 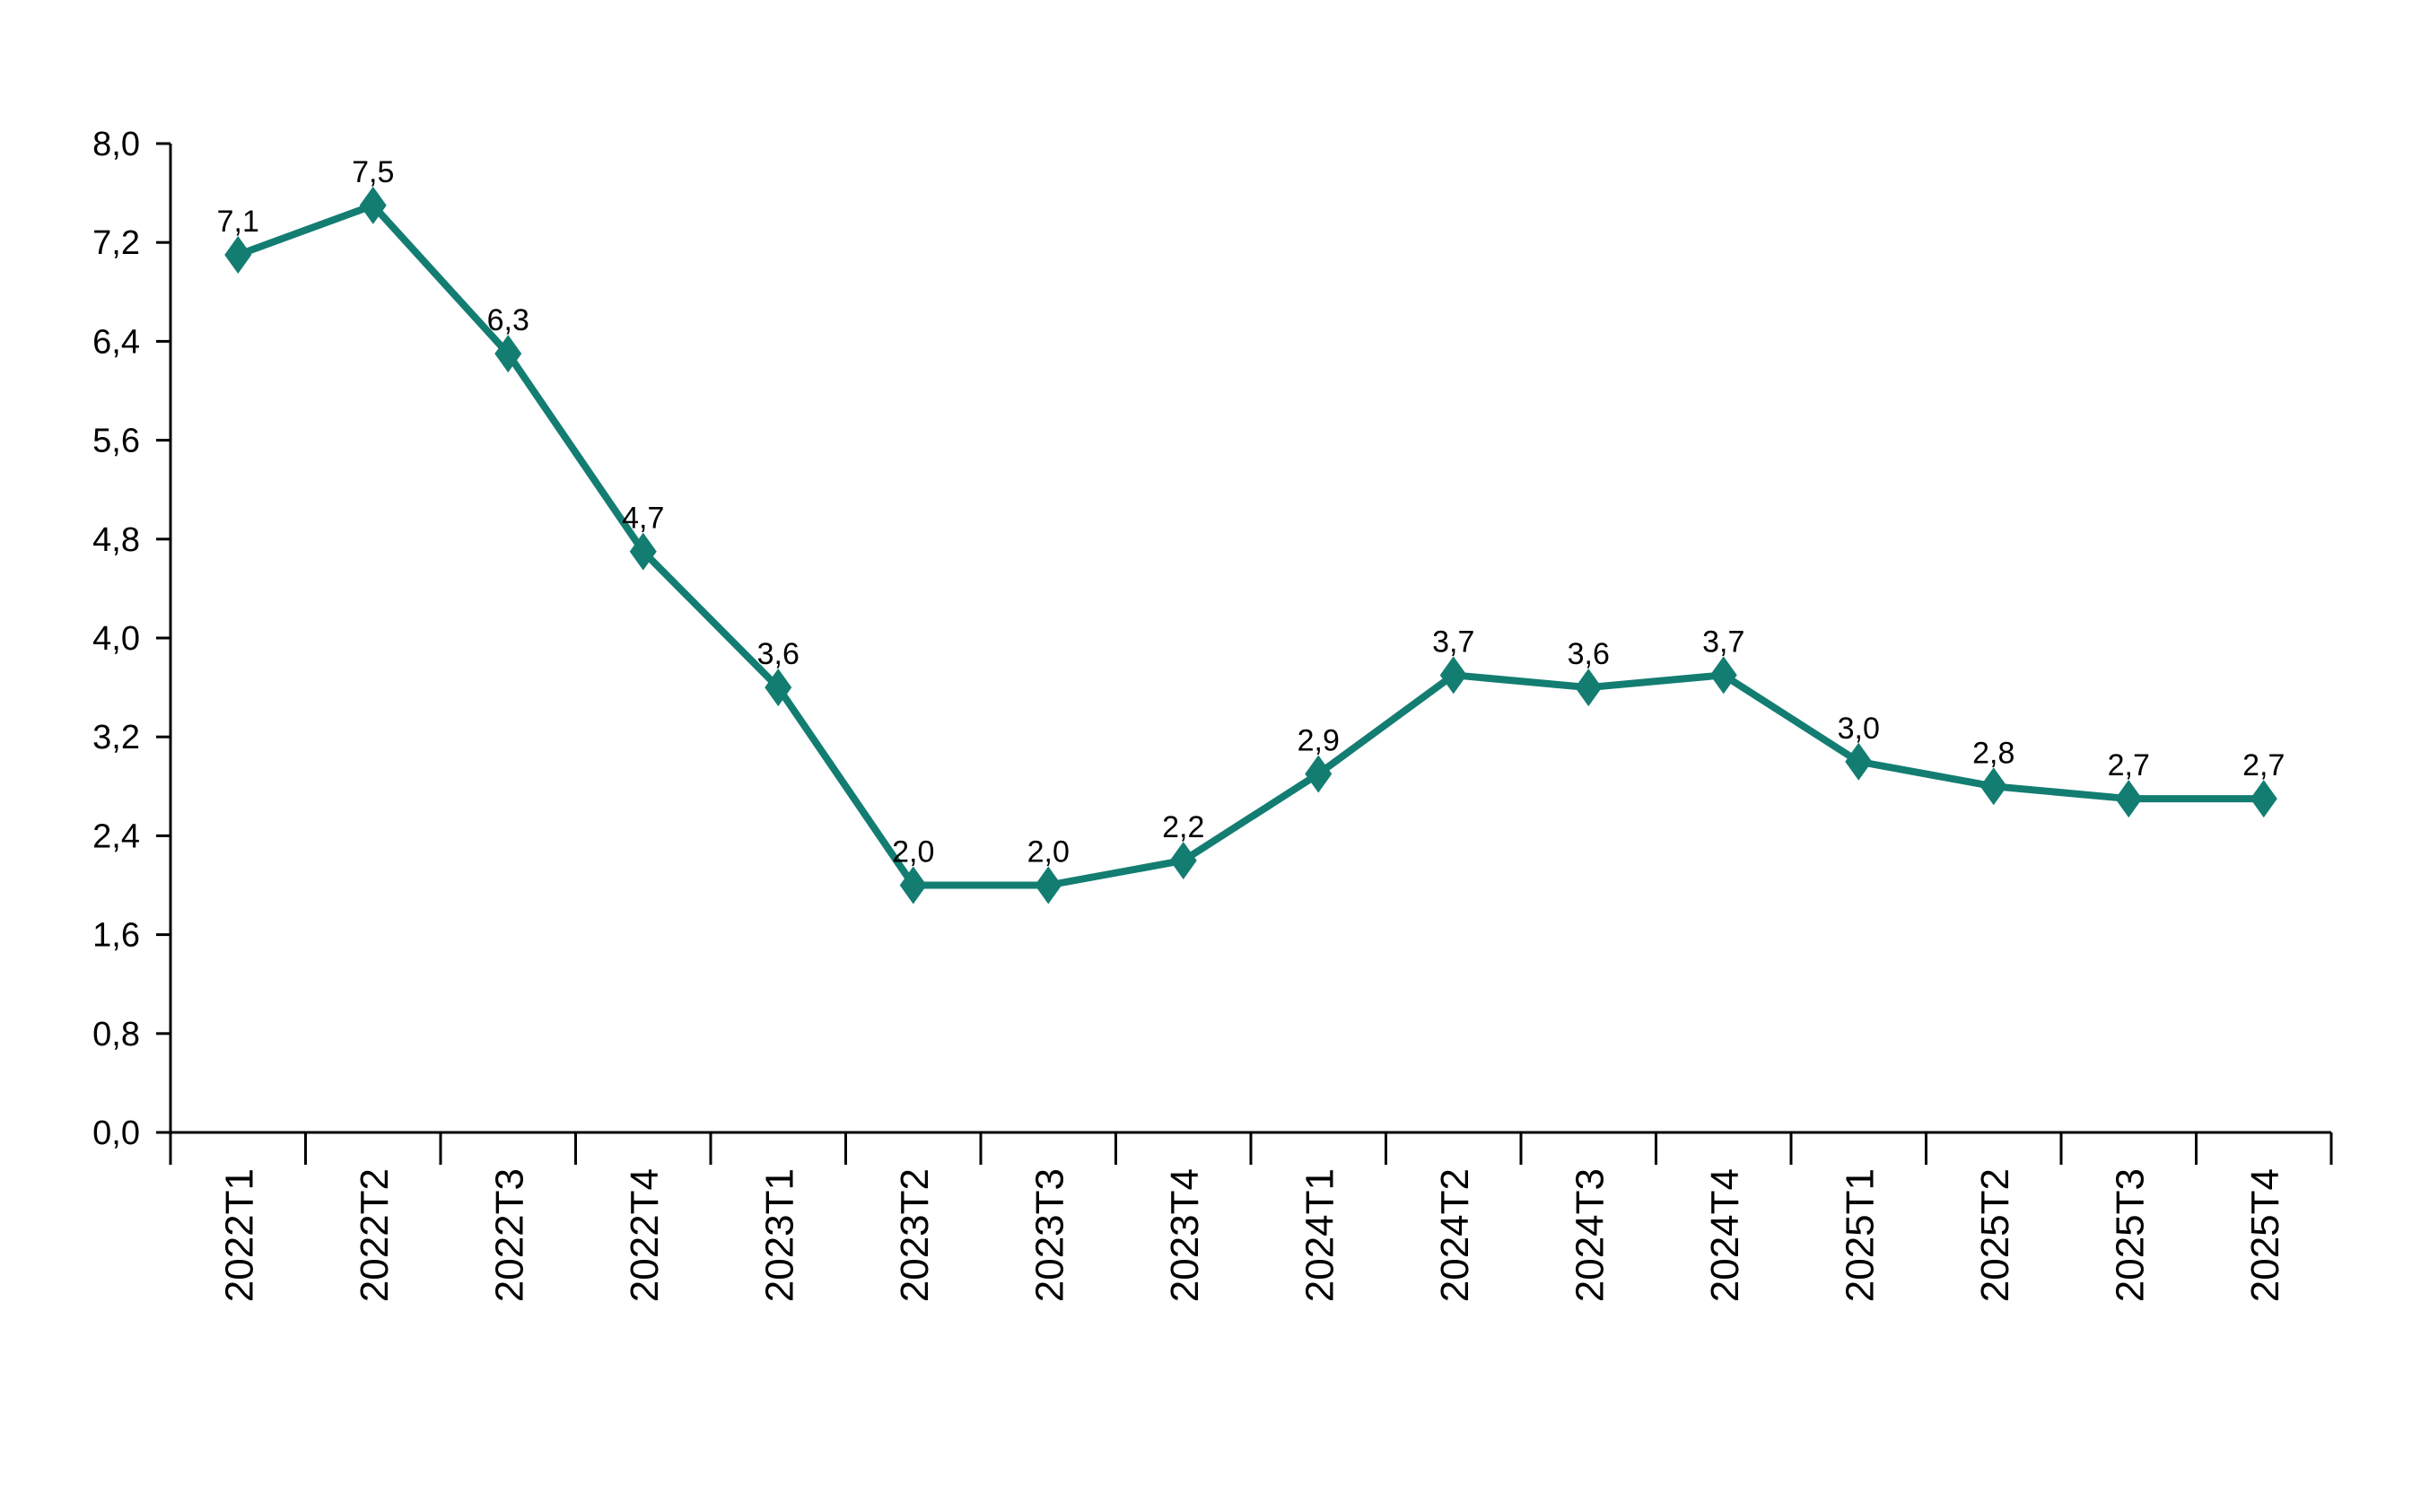 I want to click on data-label: 2,9, so click(x=1319, y=741).